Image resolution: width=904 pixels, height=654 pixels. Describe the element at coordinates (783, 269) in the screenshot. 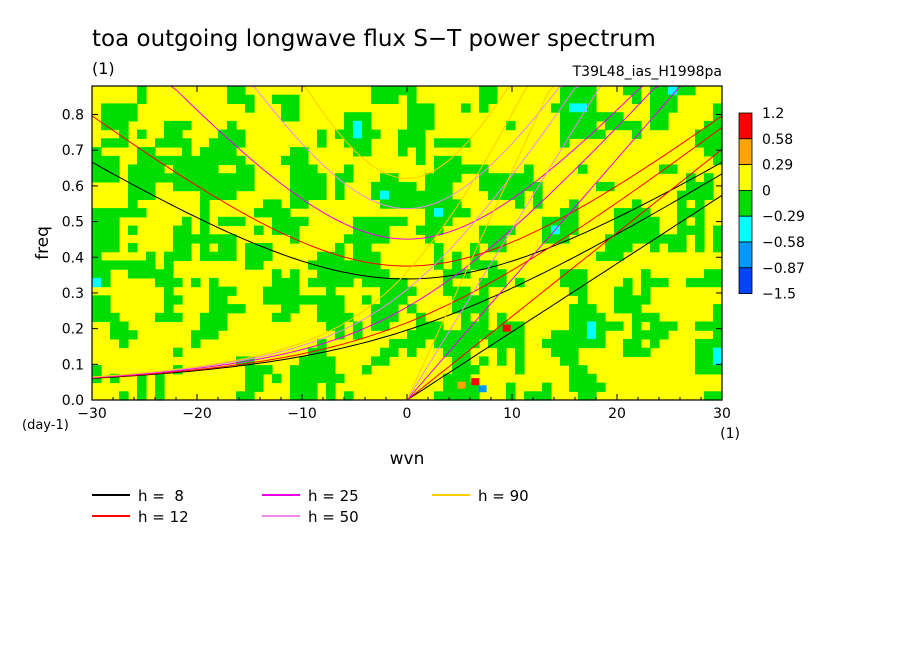

I see `colorbar-label: −0.87` at that location.